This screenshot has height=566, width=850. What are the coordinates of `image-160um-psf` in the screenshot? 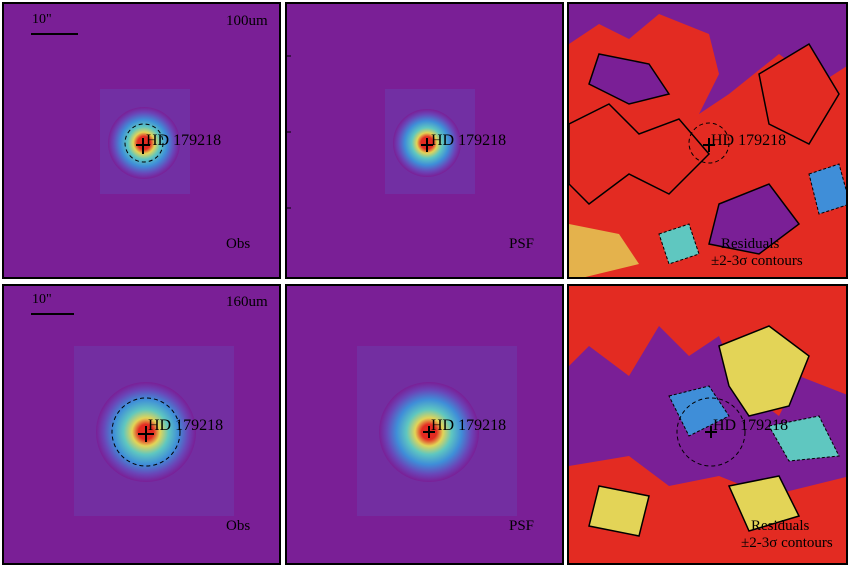 It's located at (437, 431).